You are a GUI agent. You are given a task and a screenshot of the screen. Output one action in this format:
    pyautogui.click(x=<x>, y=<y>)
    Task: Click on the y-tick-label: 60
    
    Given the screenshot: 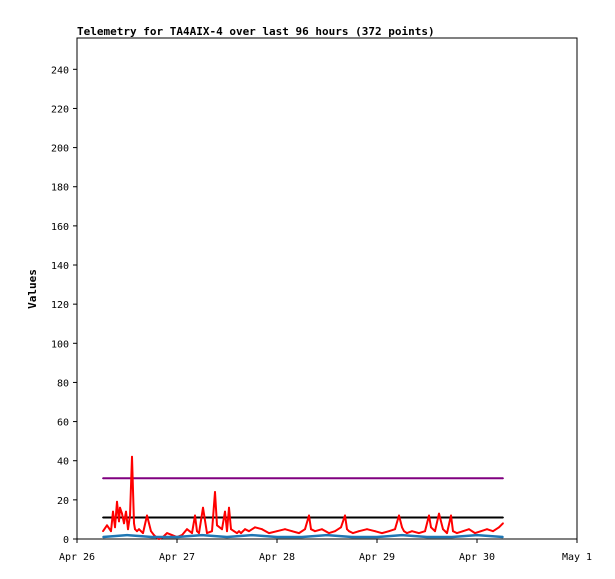 What is the action you would take?
    pyautogui.click(x=63, y=423)
    